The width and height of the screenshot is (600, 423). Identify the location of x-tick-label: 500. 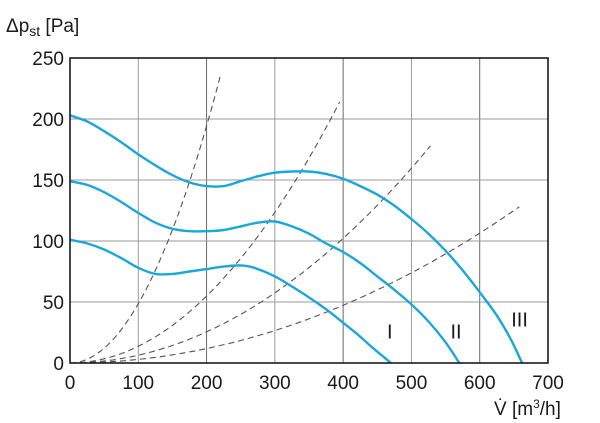
(412, 383).